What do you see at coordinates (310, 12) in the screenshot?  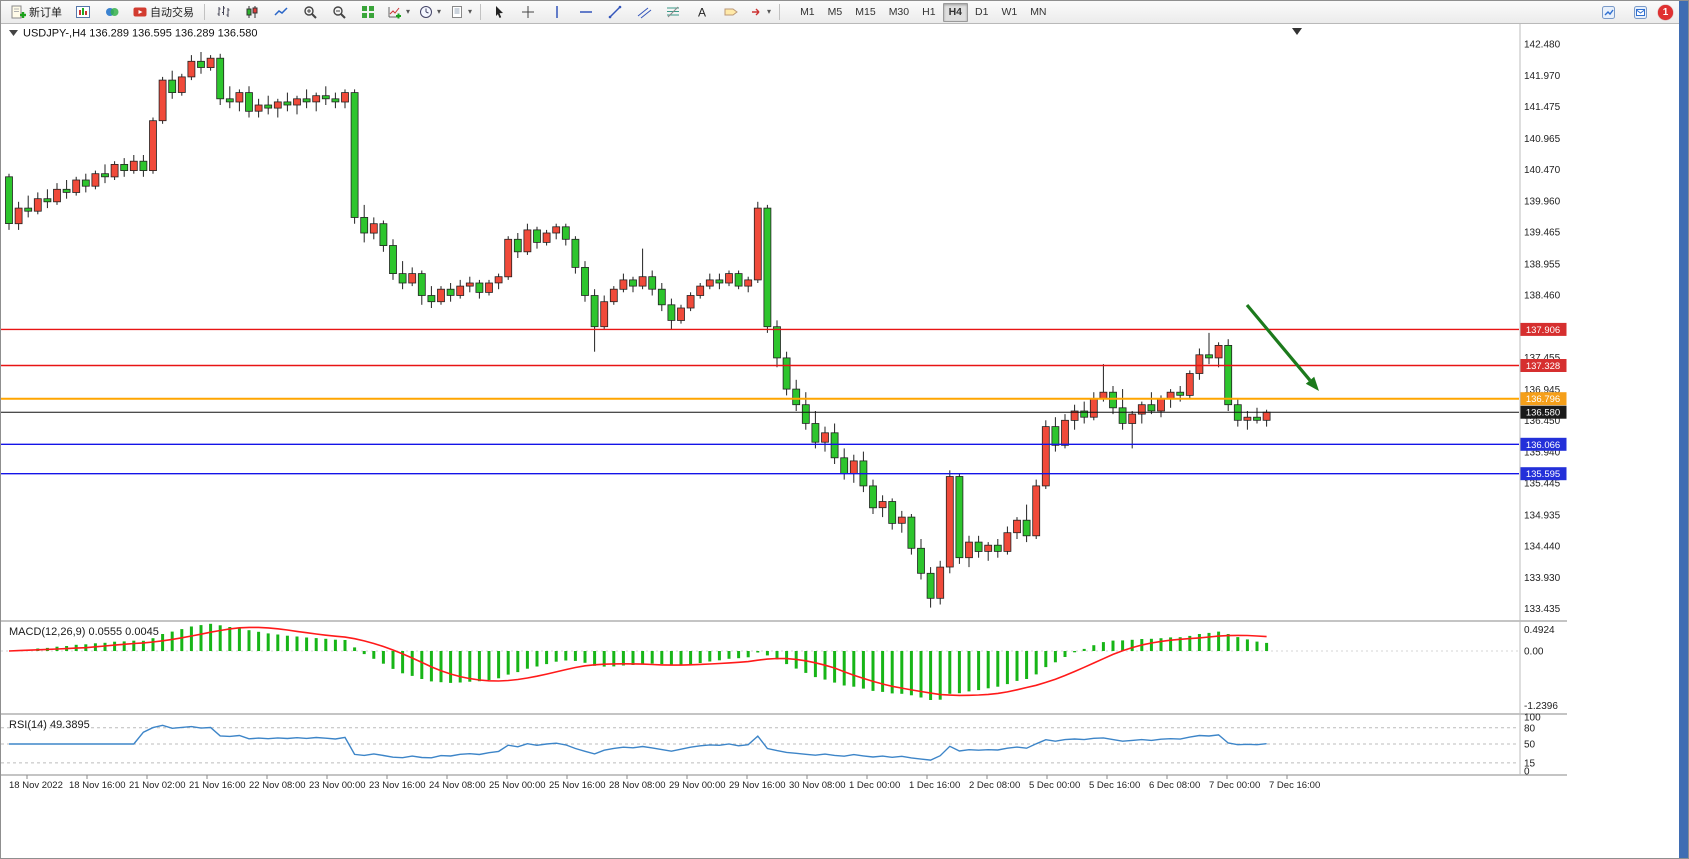 I see `zoom-in-button` at bounding box center [310, 12].